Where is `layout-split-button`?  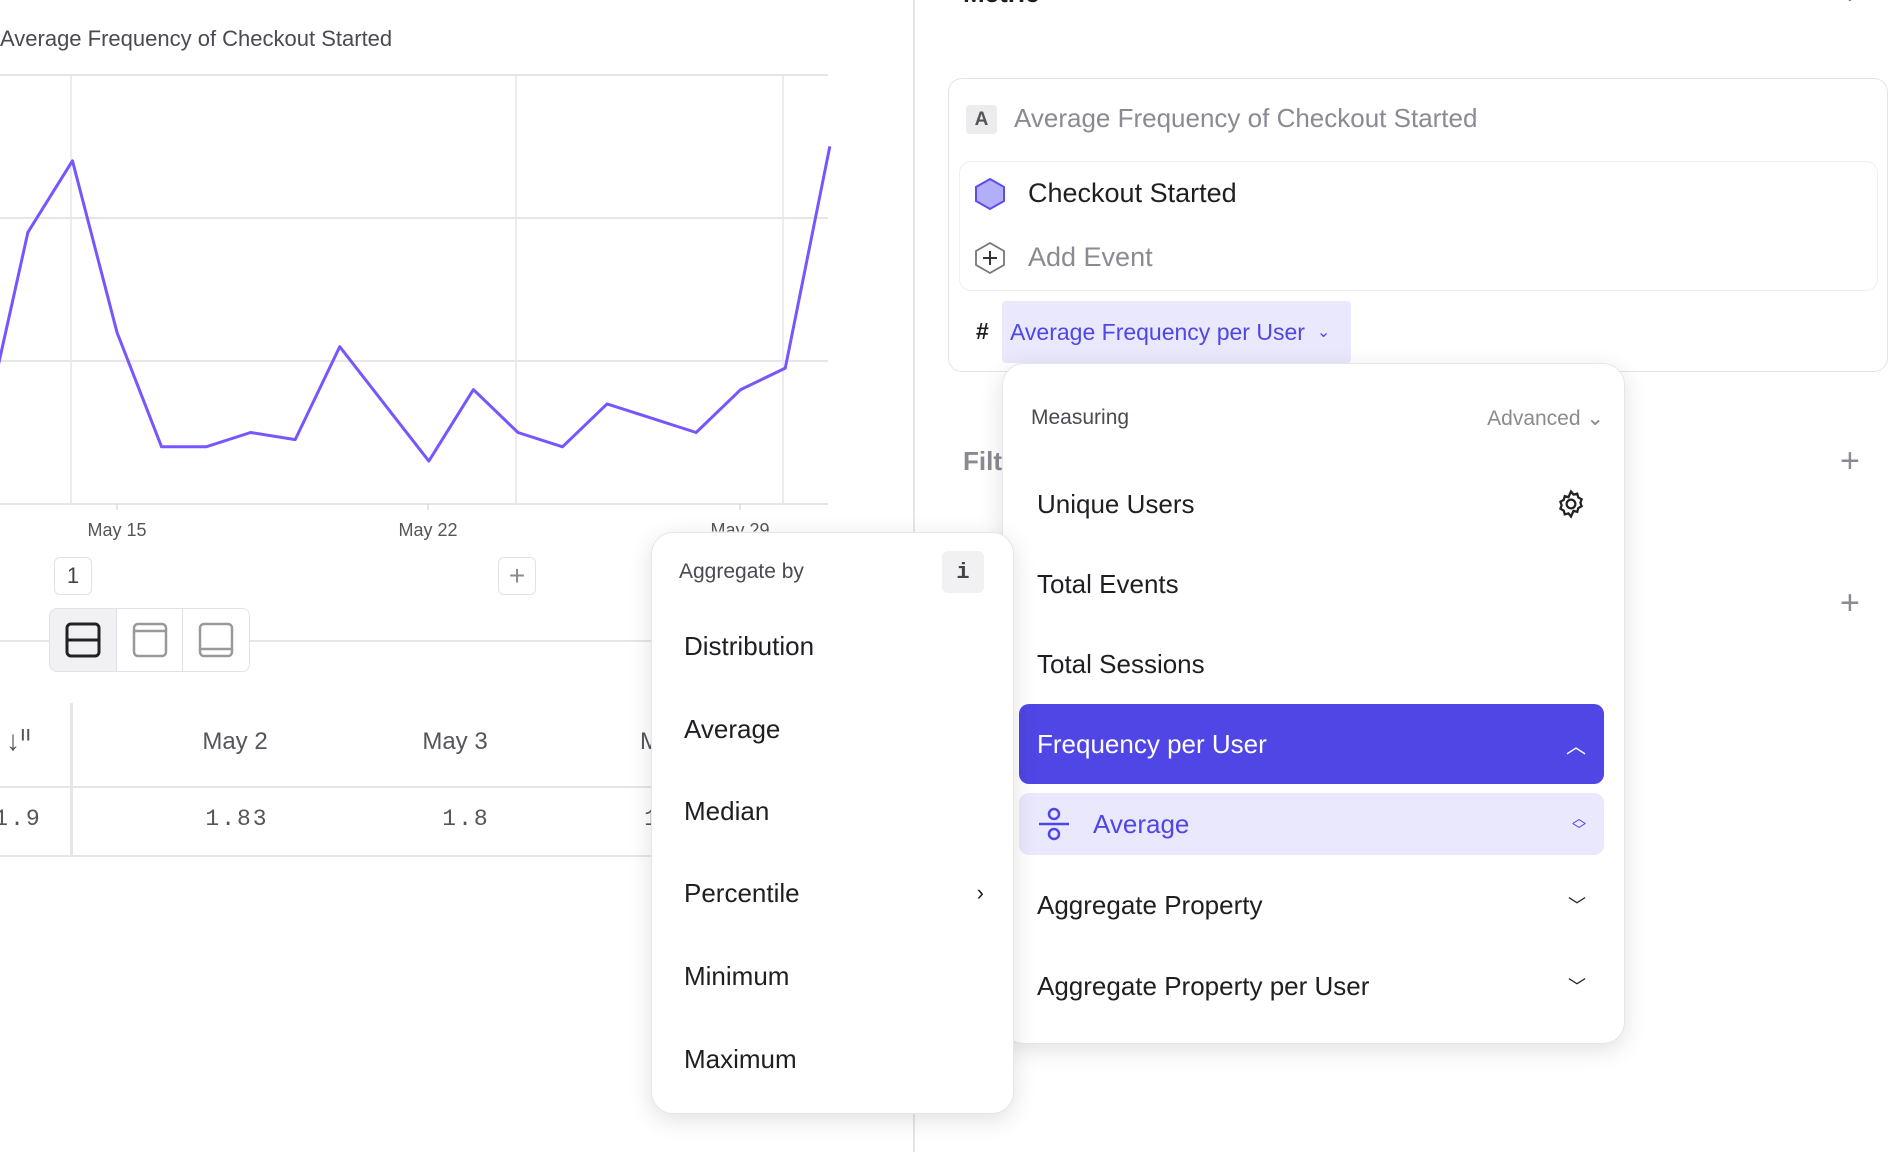
layout-split-button is located at coordinates (83, 640).